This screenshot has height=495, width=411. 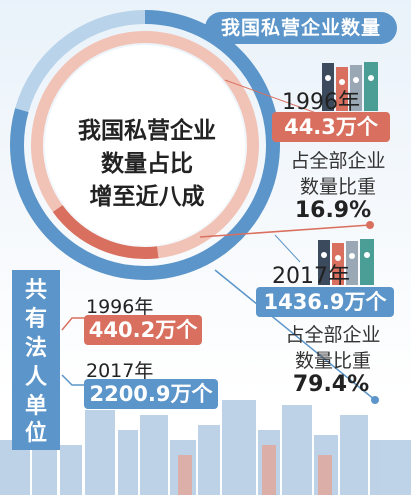 I want to click on legal-char-1: 共, so click(x=35, y=290).